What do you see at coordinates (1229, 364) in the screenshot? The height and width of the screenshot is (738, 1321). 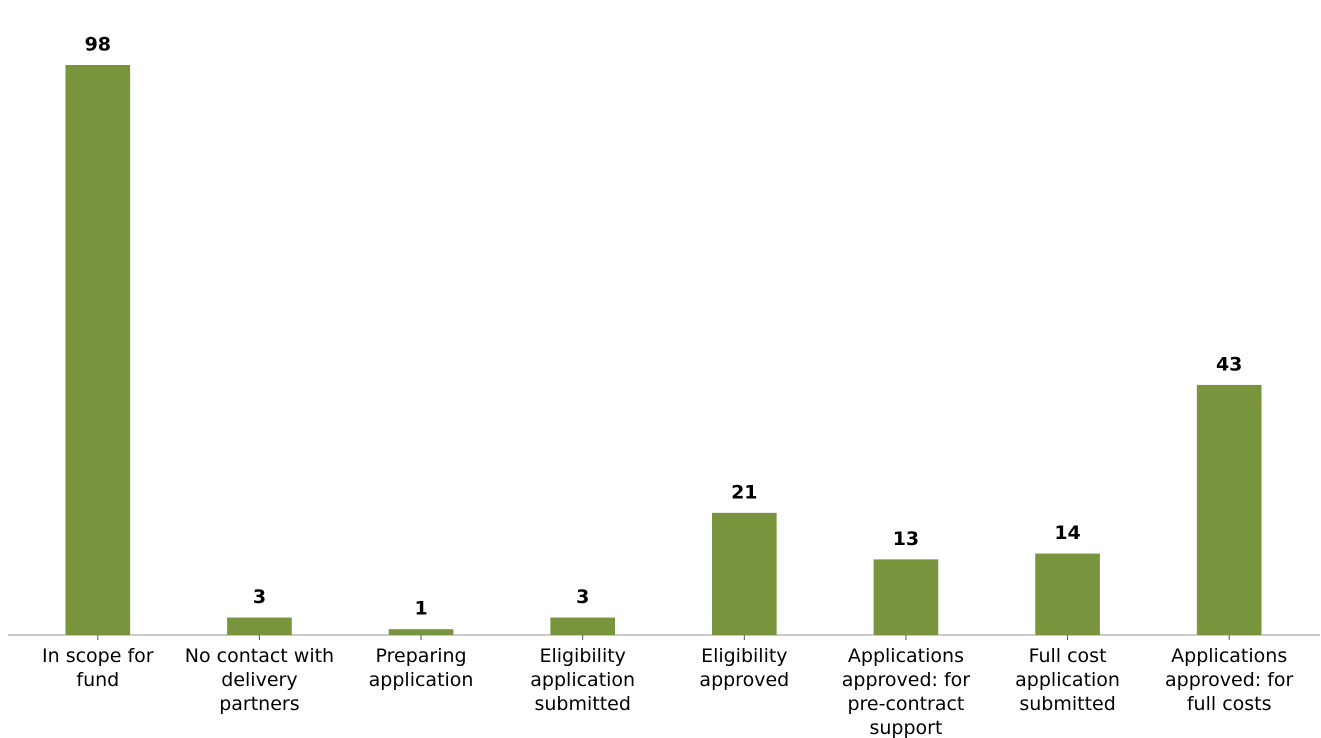 I see `value-label: 43` at bounding box center [1229, 364].